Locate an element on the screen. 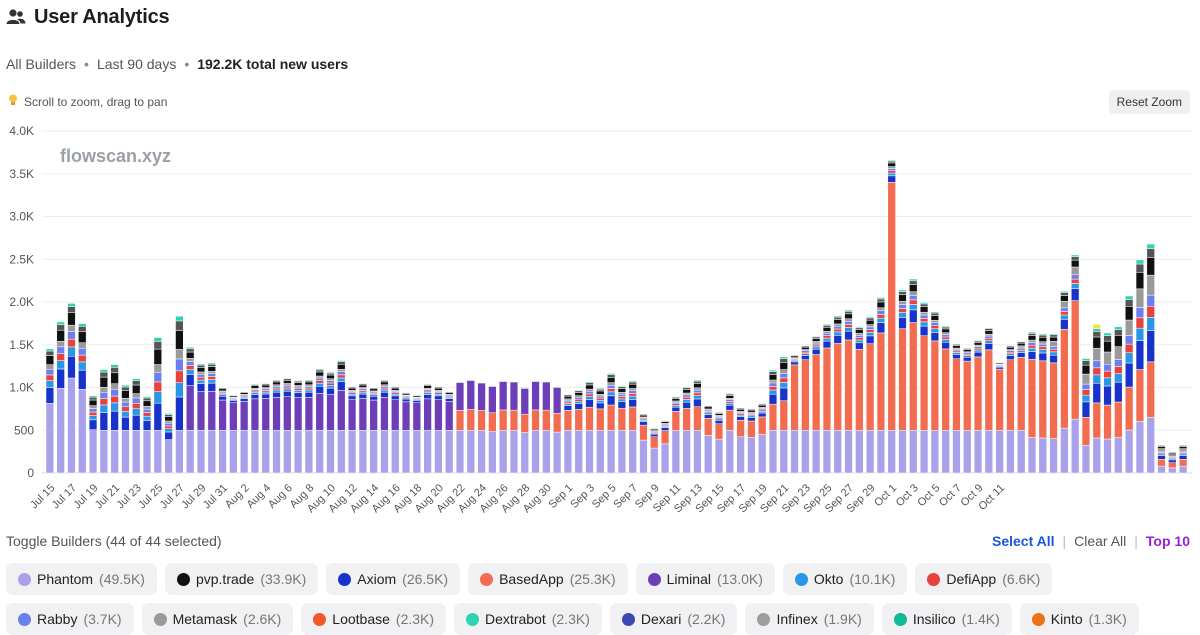 This screenshot has width=1200, height=635. y-tick-label: 3.0K is located at coordinates (21, 217).